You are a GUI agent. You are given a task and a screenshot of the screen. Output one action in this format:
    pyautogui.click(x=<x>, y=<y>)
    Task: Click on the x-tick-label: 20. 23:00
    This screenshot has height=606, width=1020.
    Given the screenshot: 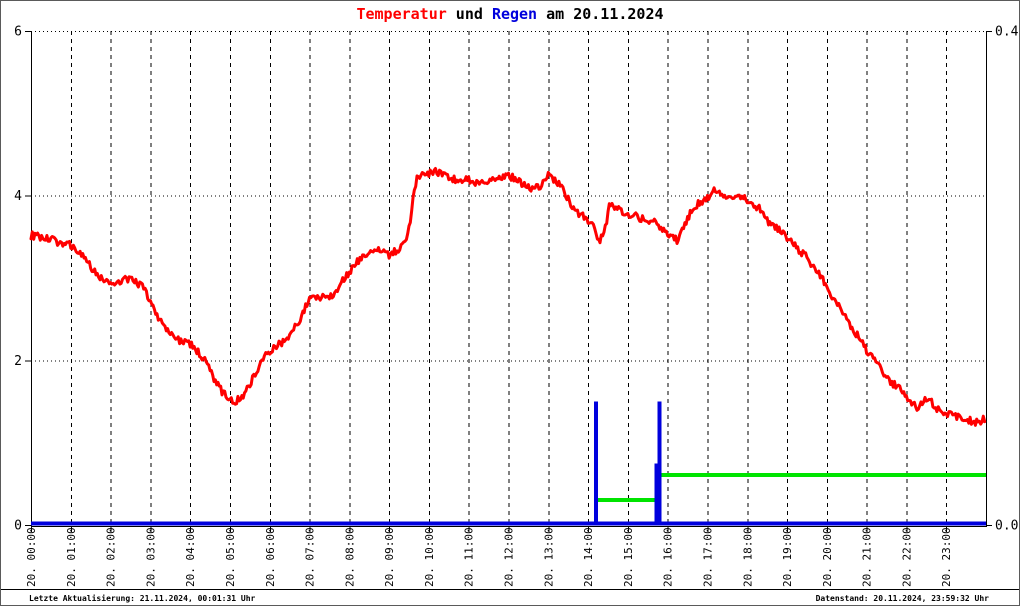 What is the action you would take?
    pyautogui.click(x=946, y=557)
    